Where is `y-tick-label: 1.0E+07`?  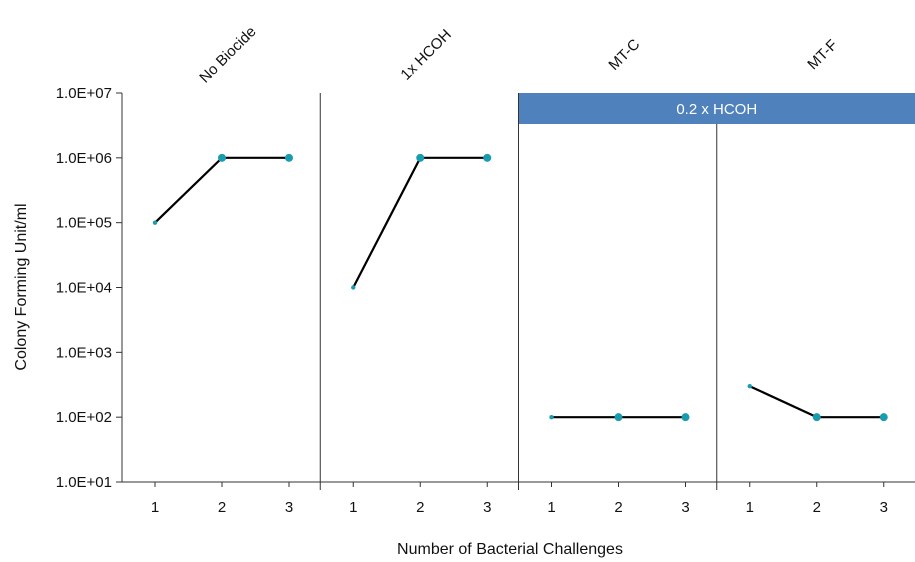 y-tick-label: 1.0E+07 is located at coordinates (84, 93).